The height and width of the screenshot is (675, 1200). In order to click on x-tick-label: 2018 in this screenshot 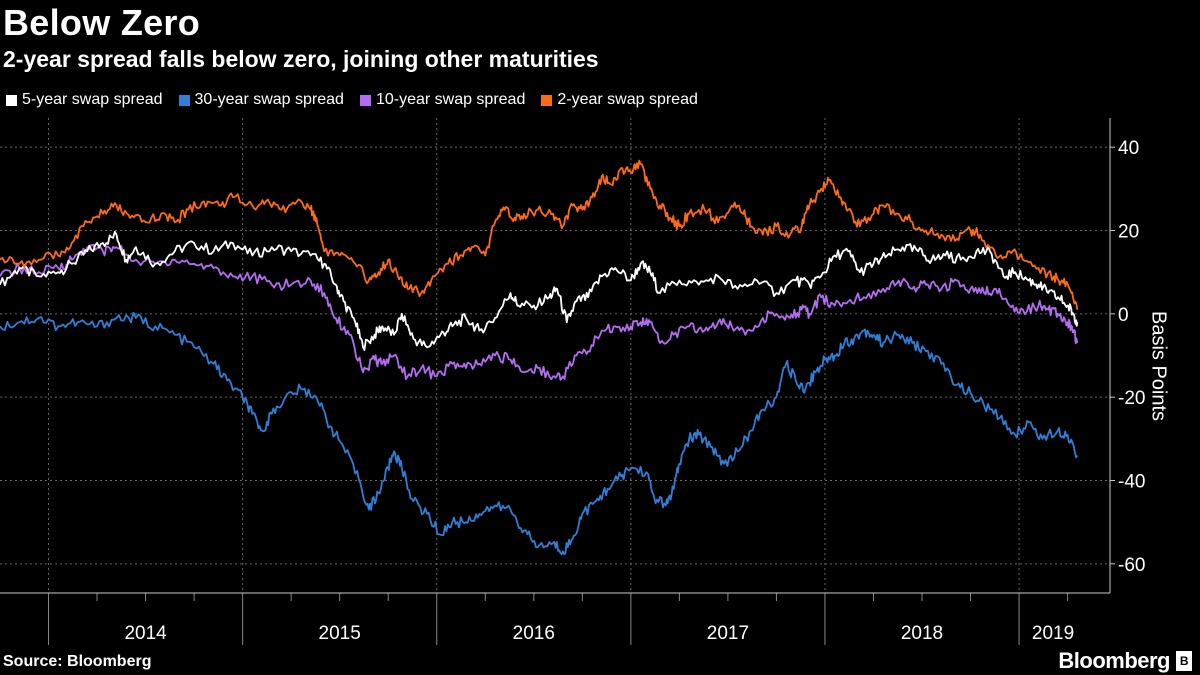, I will do `click(922, 633)`.